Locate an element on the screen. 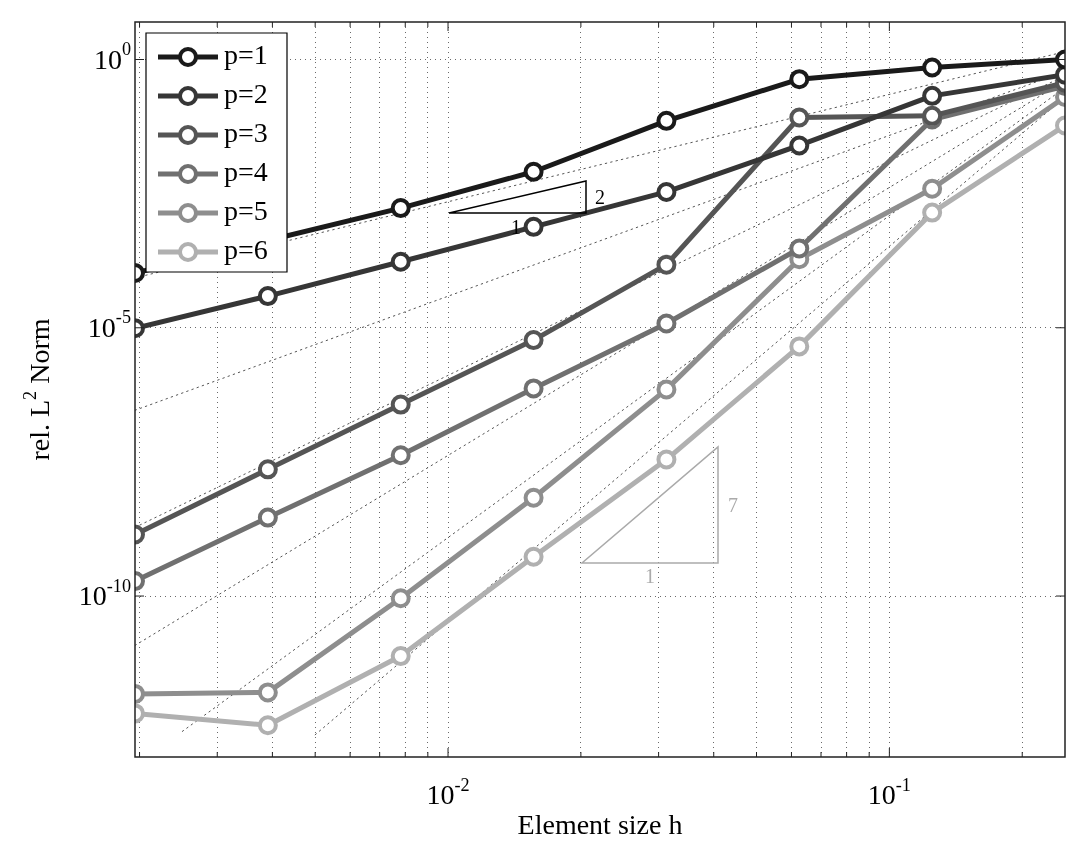  legend-label: p=5 is located at coordinates (246, 211).